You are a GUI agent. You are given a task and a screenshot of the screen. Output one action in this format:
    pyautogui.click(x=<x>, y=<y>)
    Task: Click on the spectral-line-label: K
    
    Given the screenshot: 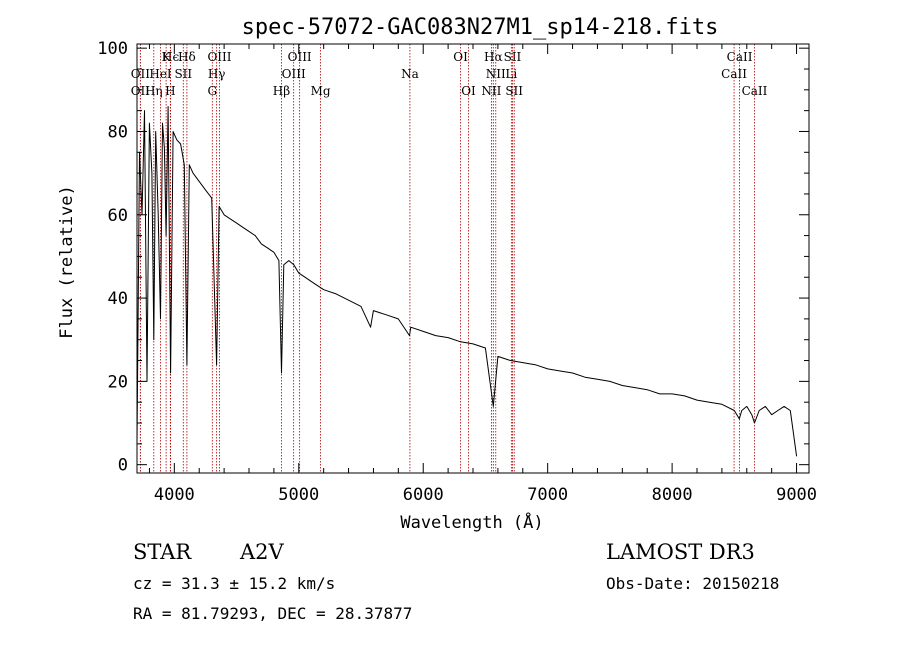 What is the action you would take?
    pyautogui.click(x=167, y=57)
    